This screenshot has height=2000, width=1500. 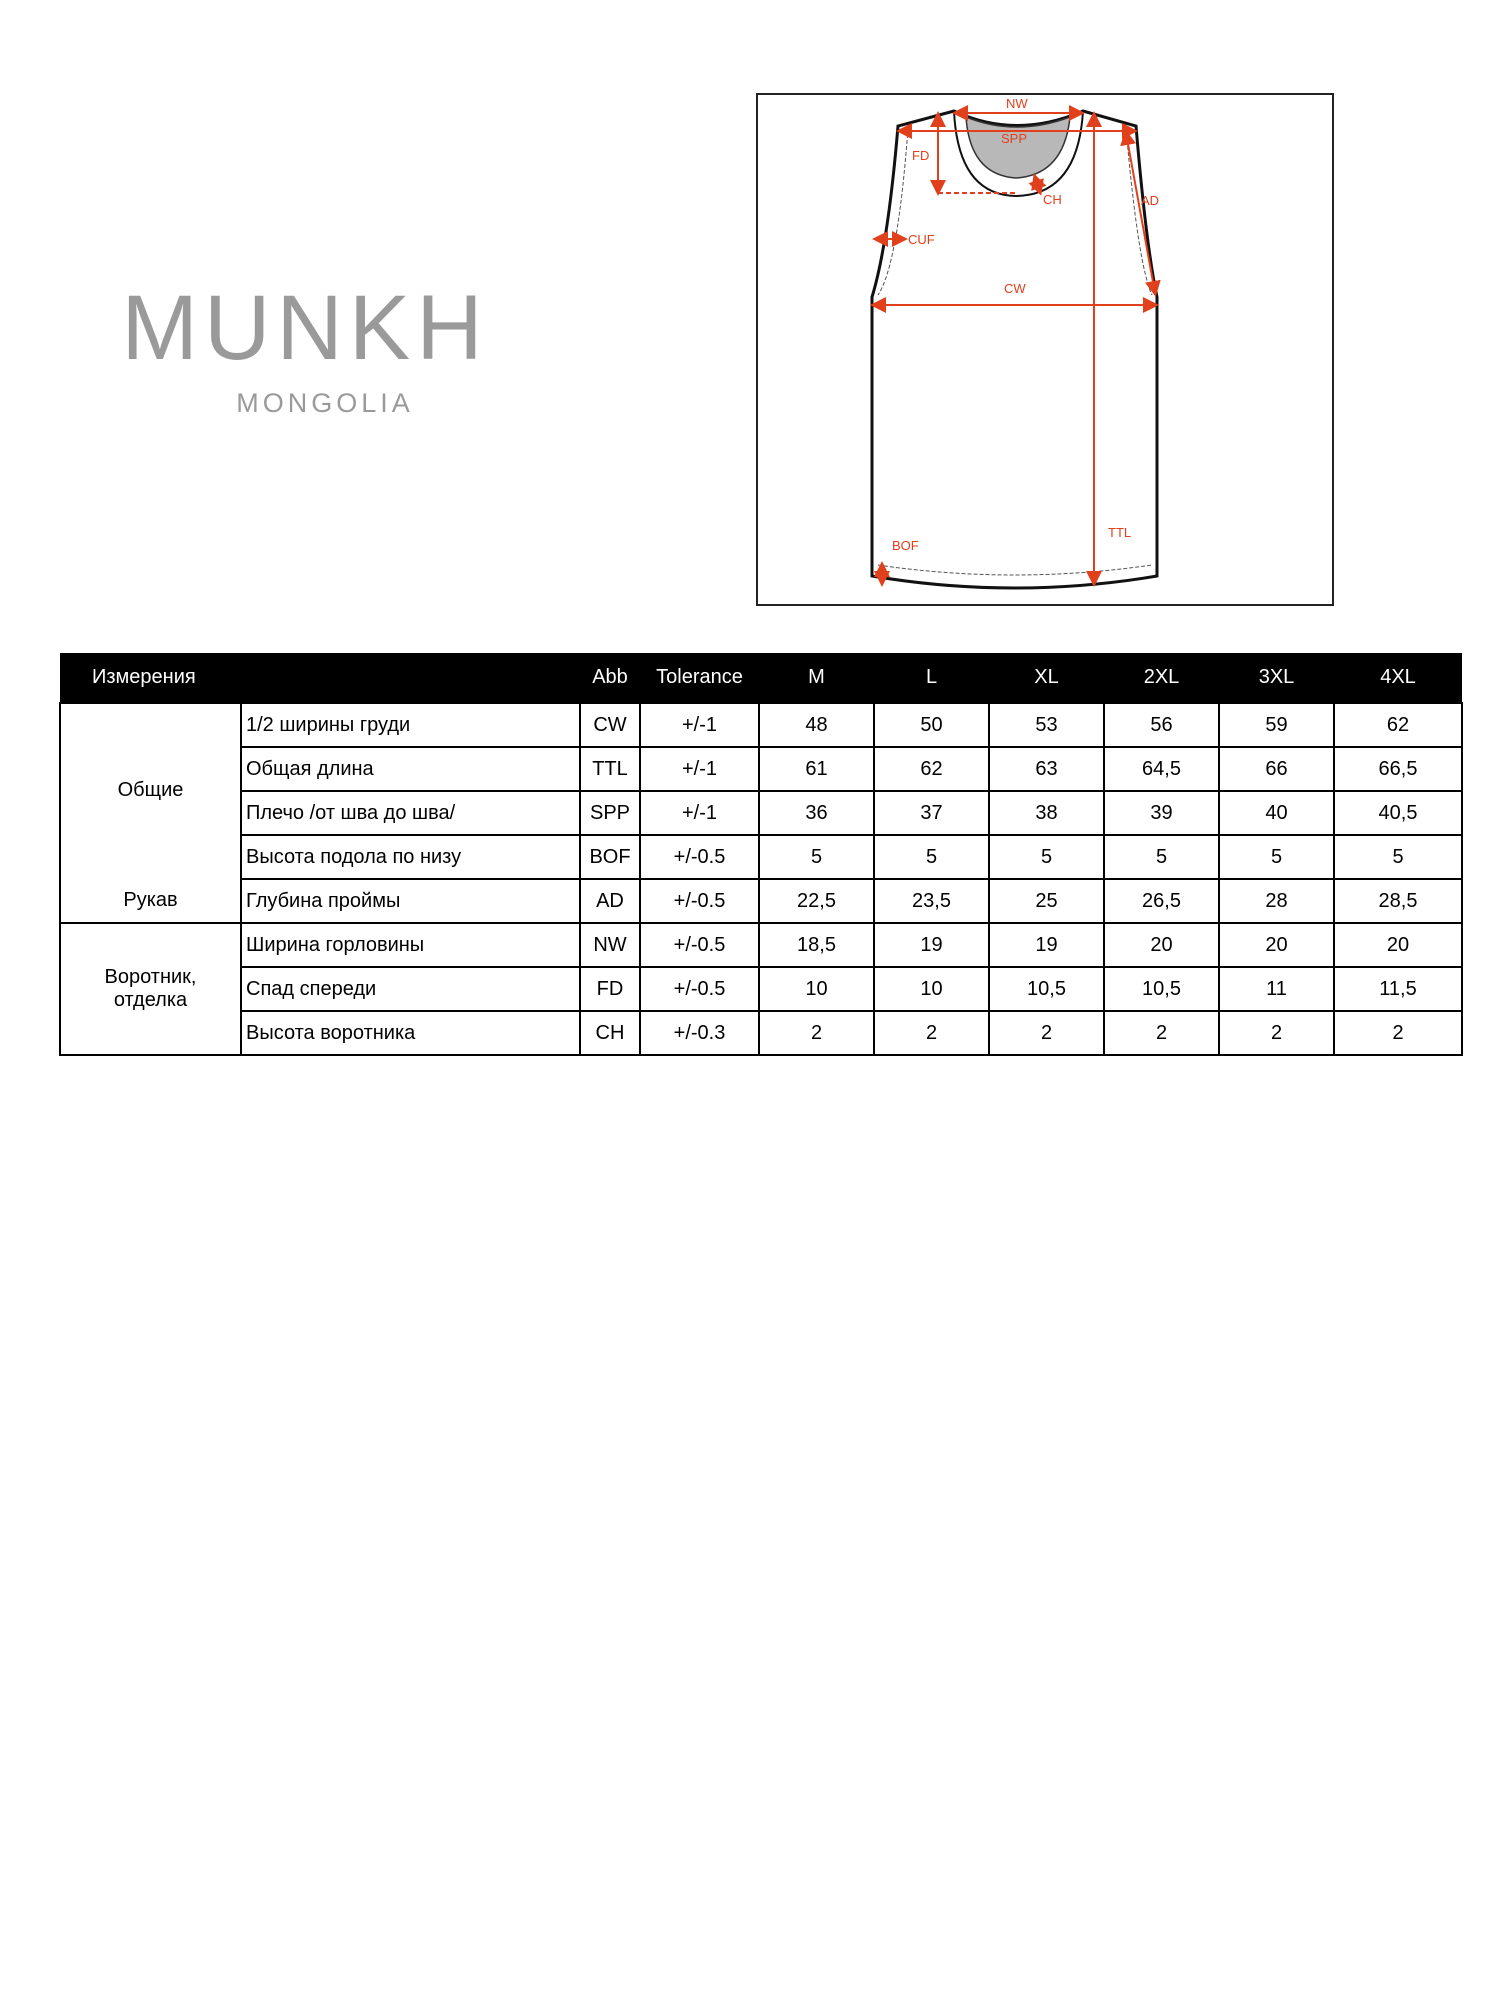 I want to click on table-row: Высота воротника CH +/-0.3 2 2 2 2 2 2, so click(x=761, y=1033).